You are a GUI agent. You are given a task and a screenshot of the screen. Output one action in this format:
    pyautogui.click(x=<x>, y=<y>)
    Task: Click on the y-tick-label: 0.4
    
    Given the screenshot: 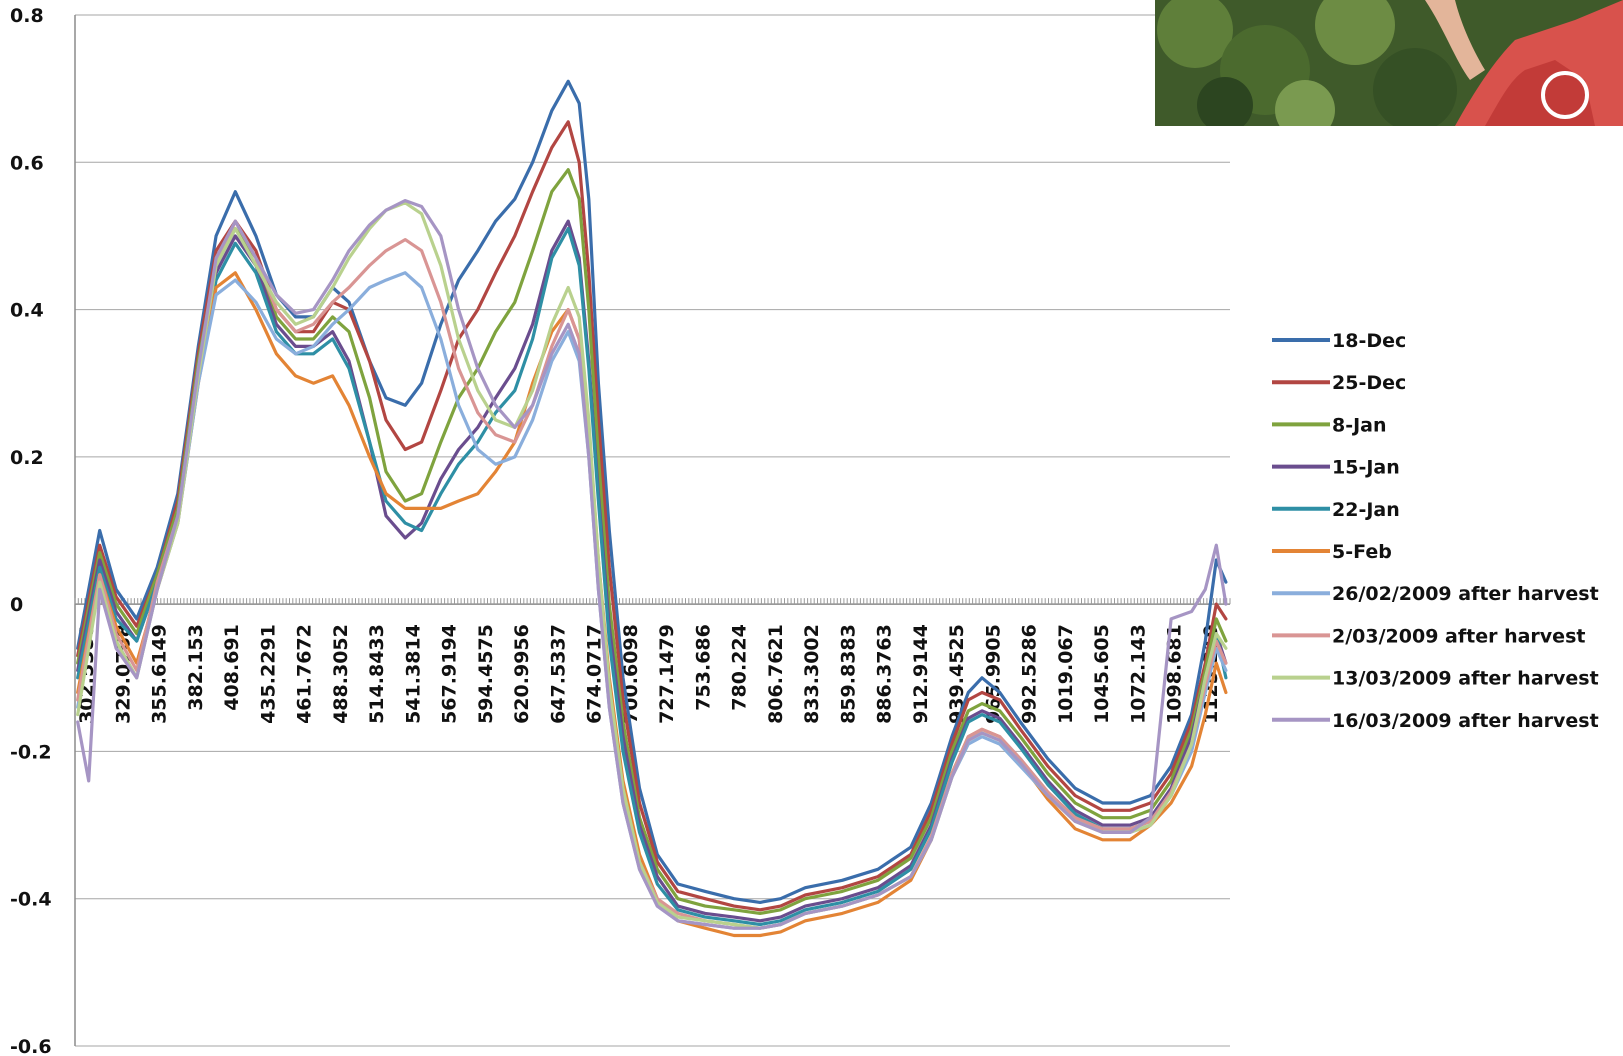 What is the action you would take?
    pyautogui.click(x=27, y=311)
    